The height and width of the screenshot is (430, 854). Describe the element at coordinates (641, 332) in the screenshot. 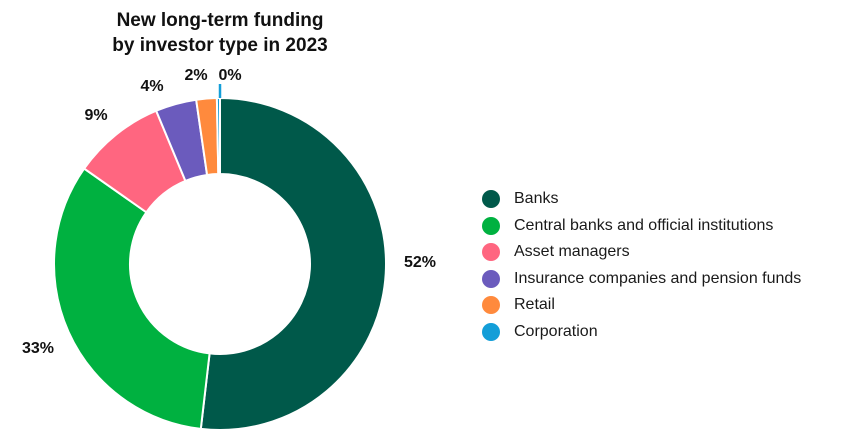

I see `legend-item-corporation: Corporation` at that location.